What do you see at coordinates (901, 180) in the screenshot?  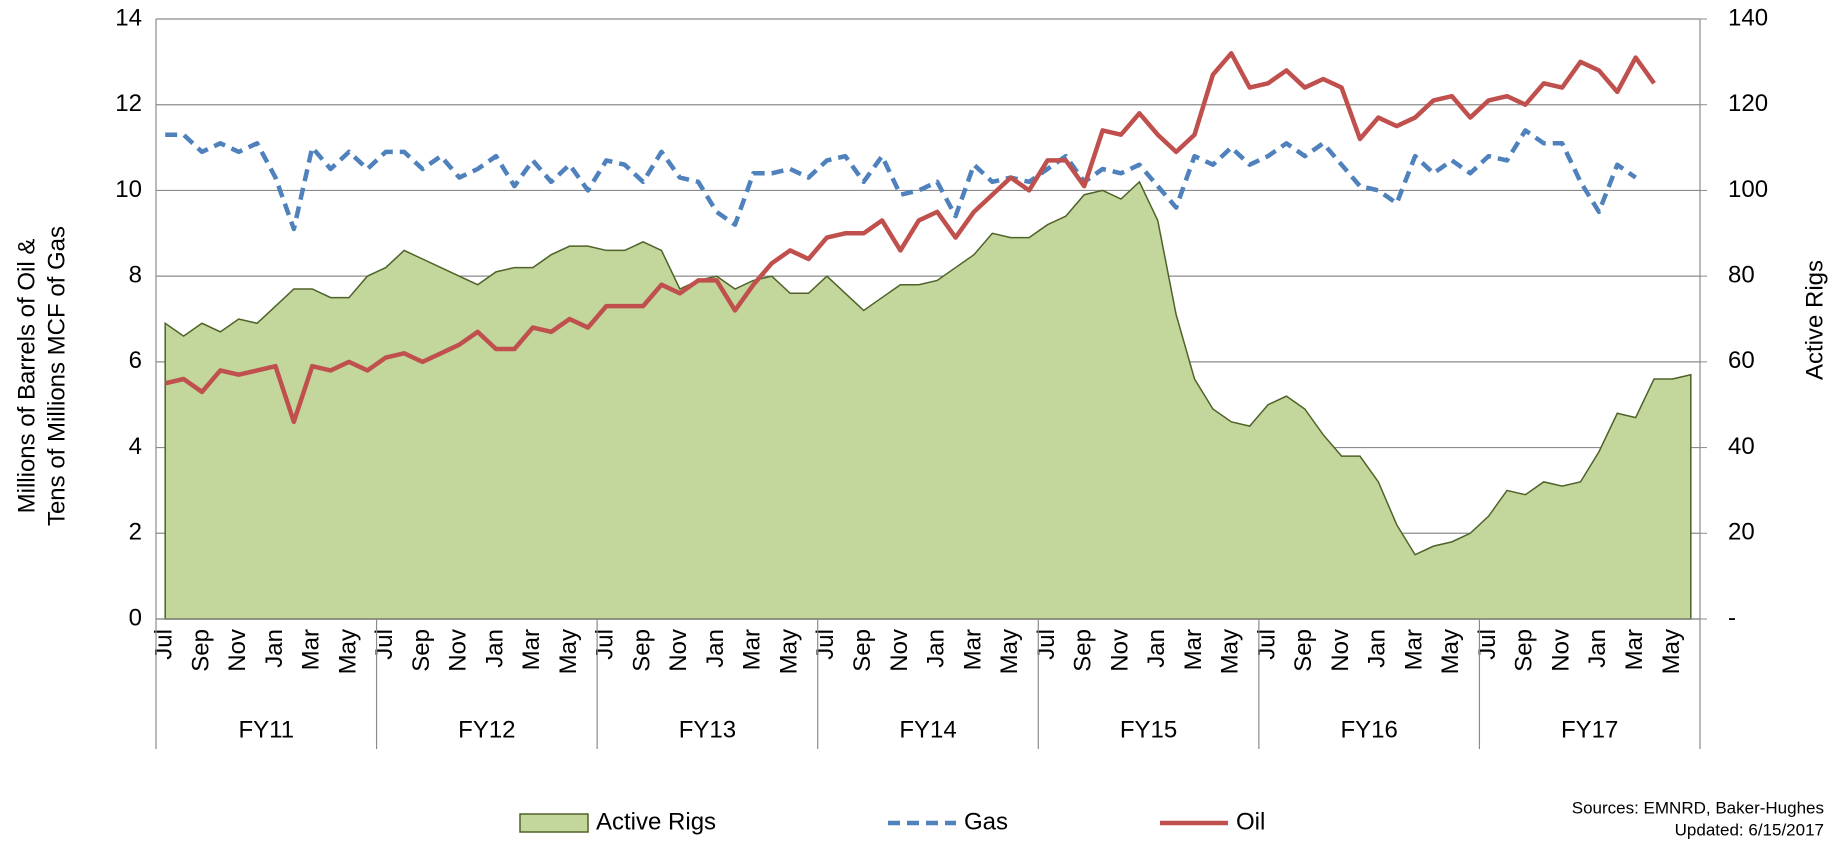 I see `line` at bounding box center [901, 180].